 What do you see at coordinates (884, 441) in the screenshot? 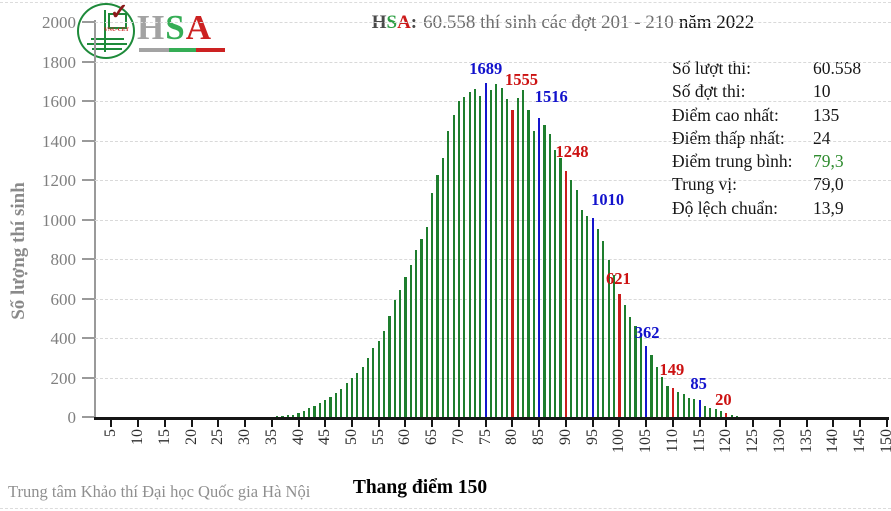
I see `x-tick-label-150: 150` at bounding box center [884, 441].